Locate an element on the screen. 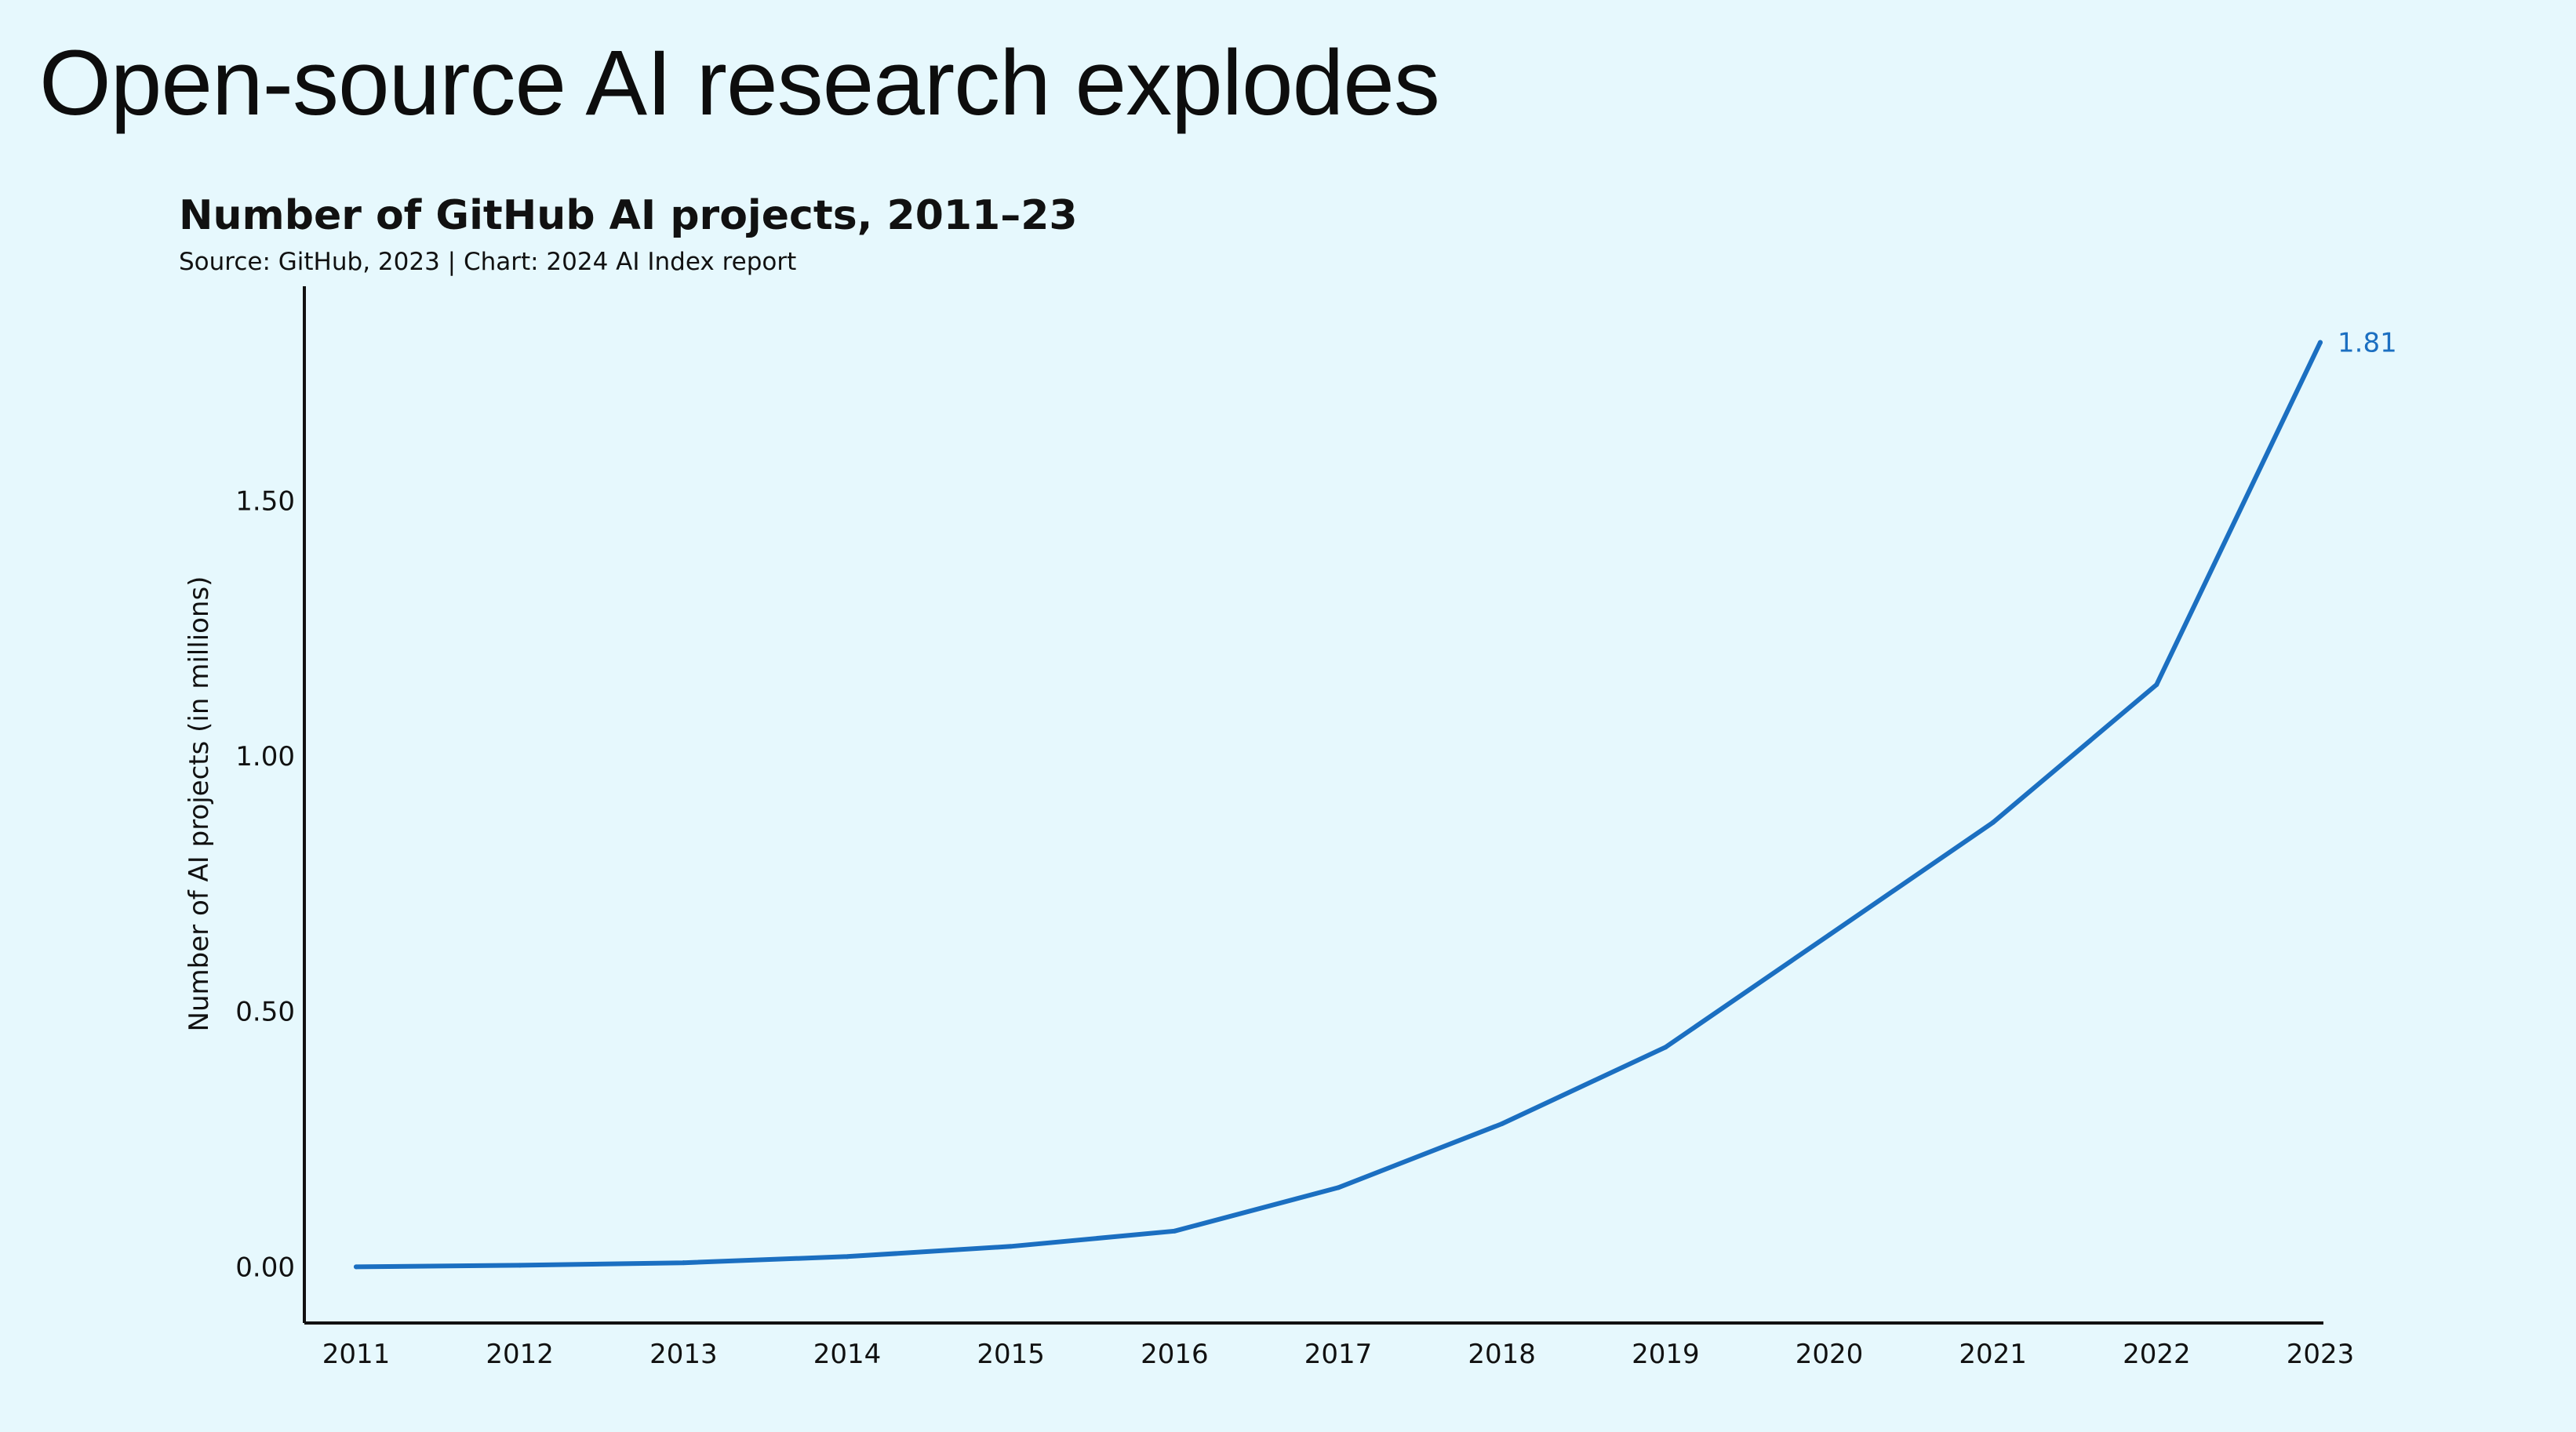 The height and width of the screenshot is (1432, 2576). y-axis-label: Number of AI projects (in millions) is located at coordinates (199, 804).